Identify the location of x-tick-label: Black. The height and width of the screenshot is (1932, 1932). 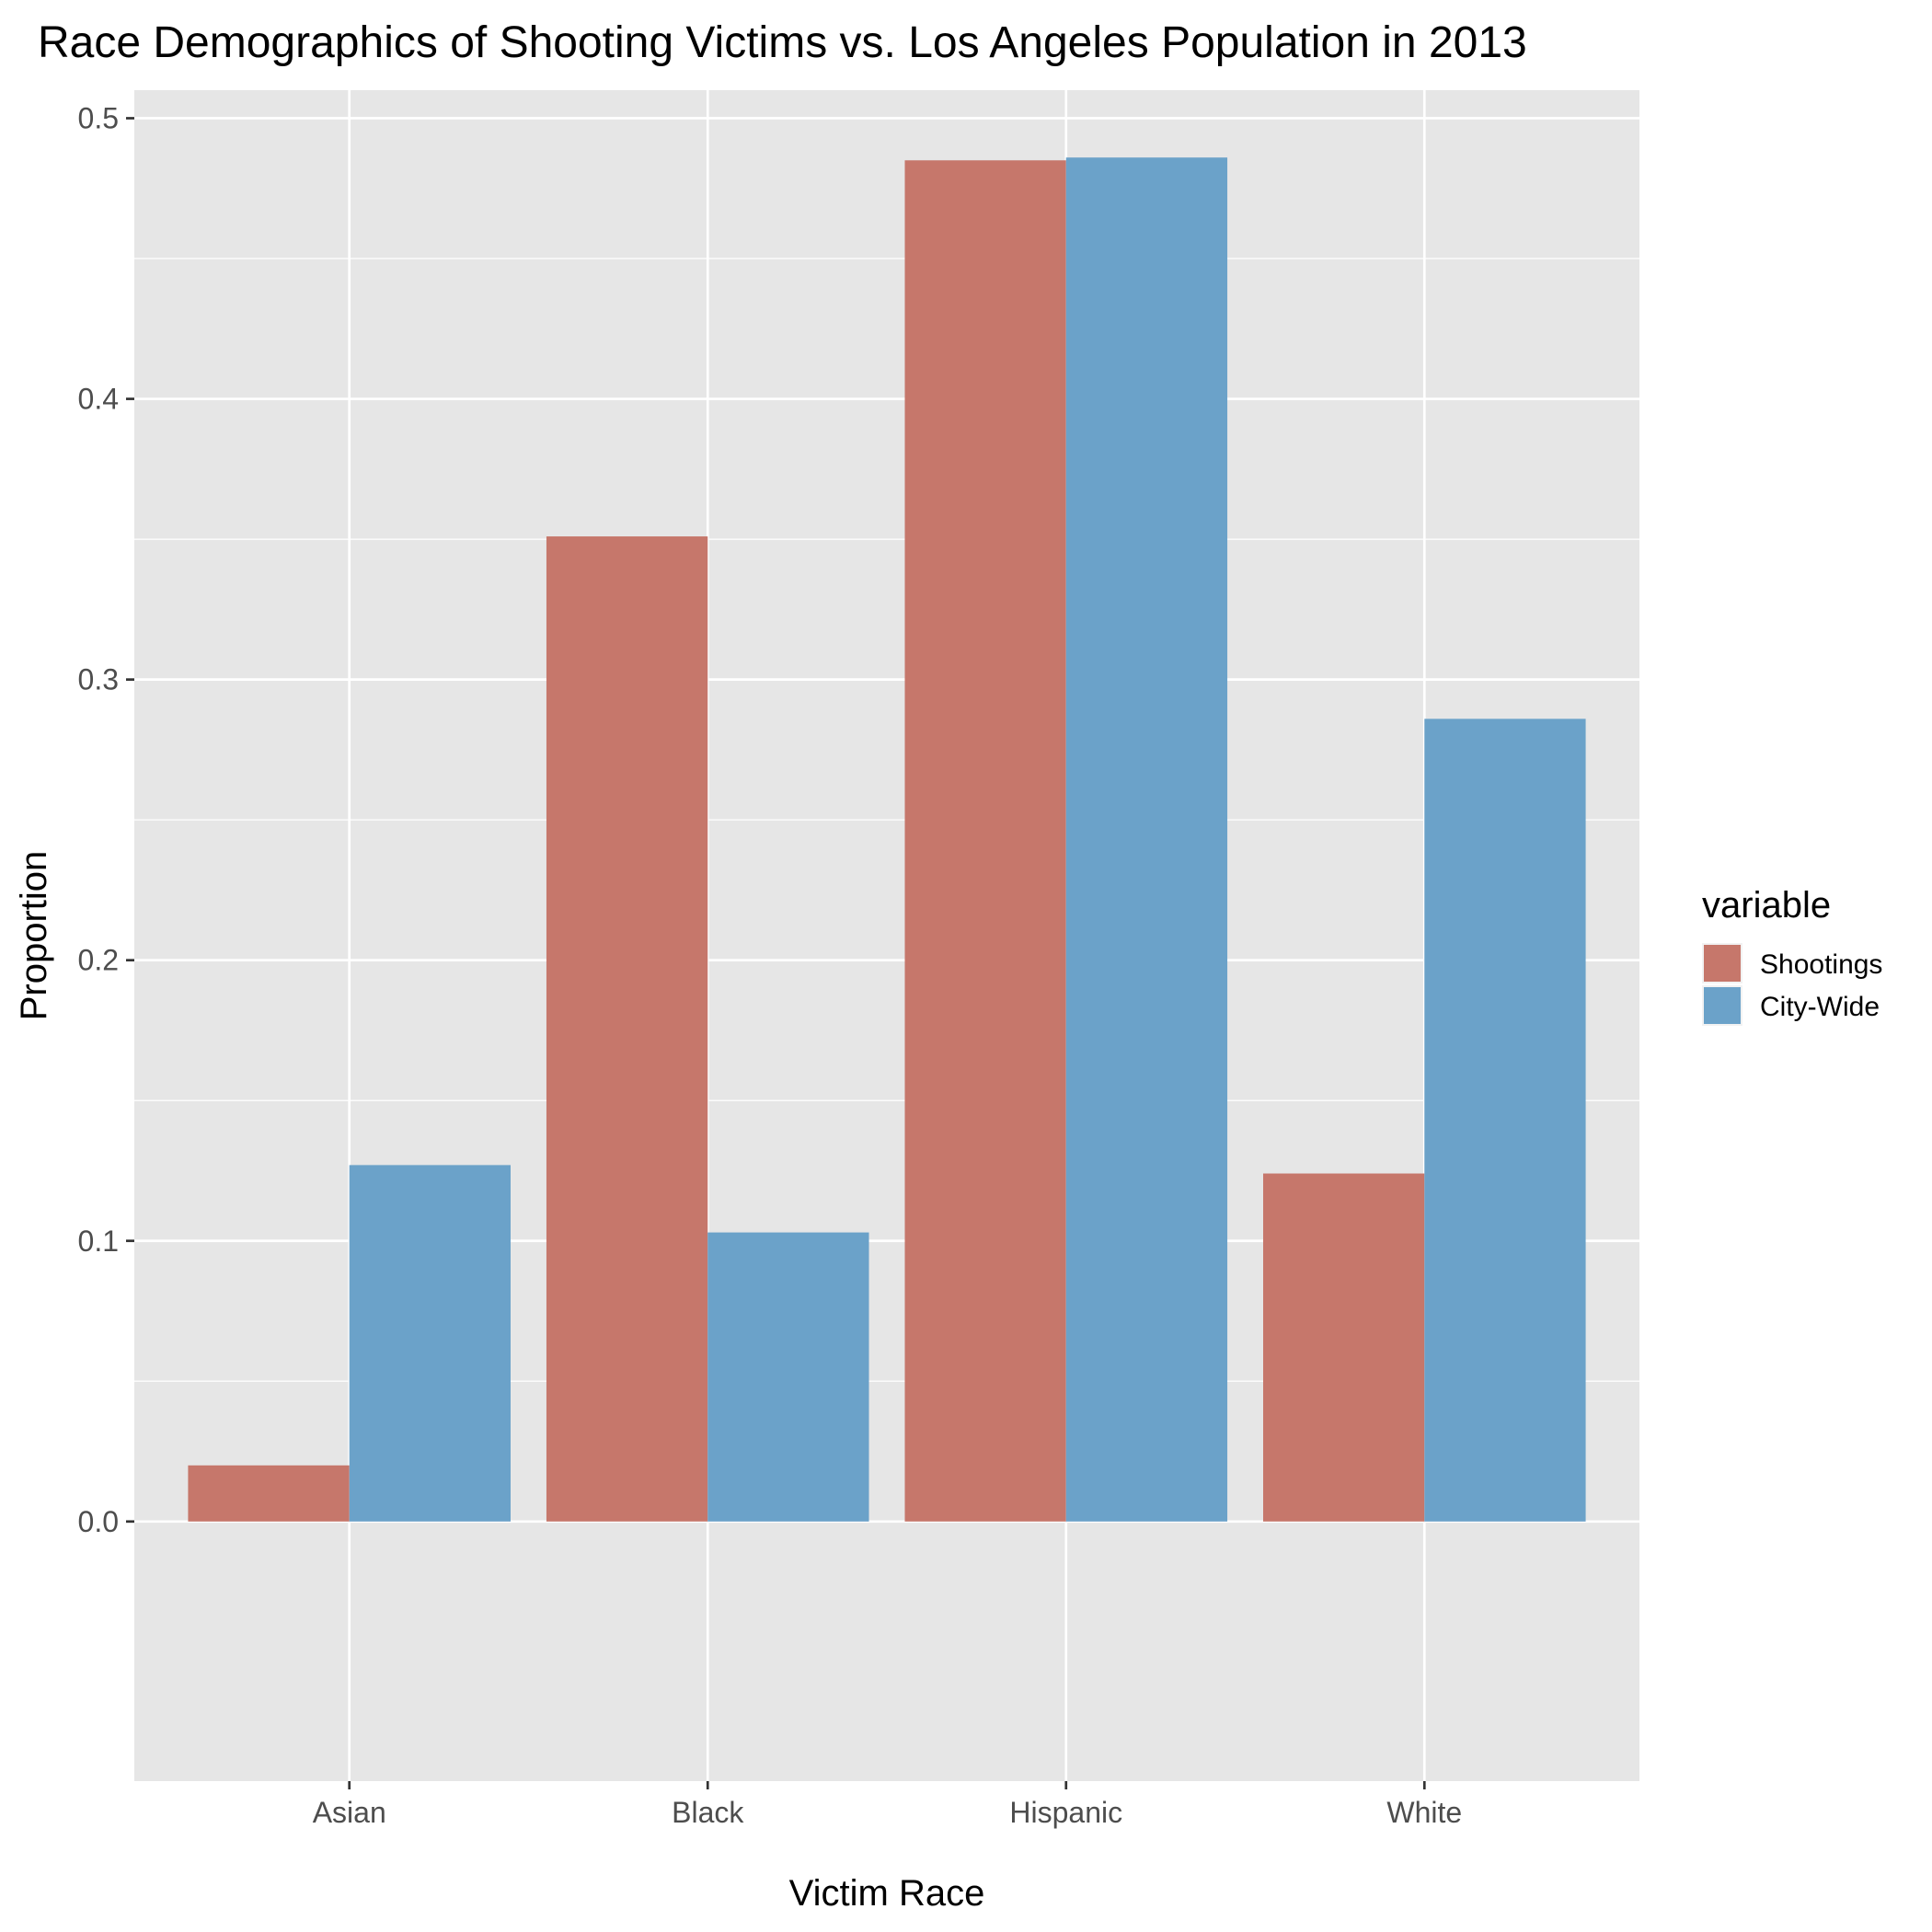
(708, 1812).